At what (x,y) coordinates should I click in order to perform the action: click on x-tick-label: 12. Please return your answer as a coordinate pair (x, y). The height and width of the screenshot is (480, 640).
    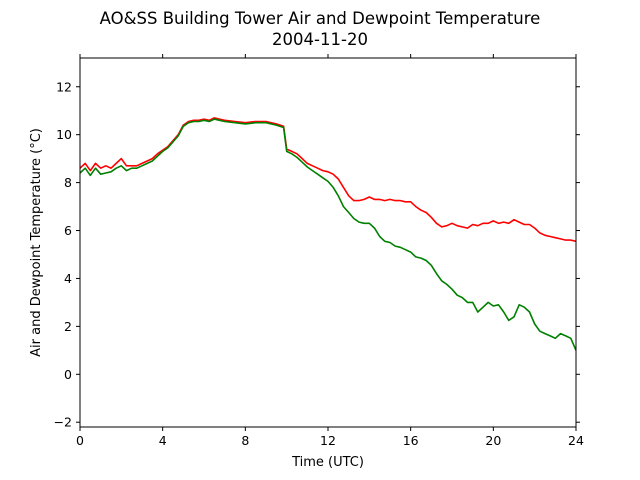
    Looking at the image, I should click on (328, 440).